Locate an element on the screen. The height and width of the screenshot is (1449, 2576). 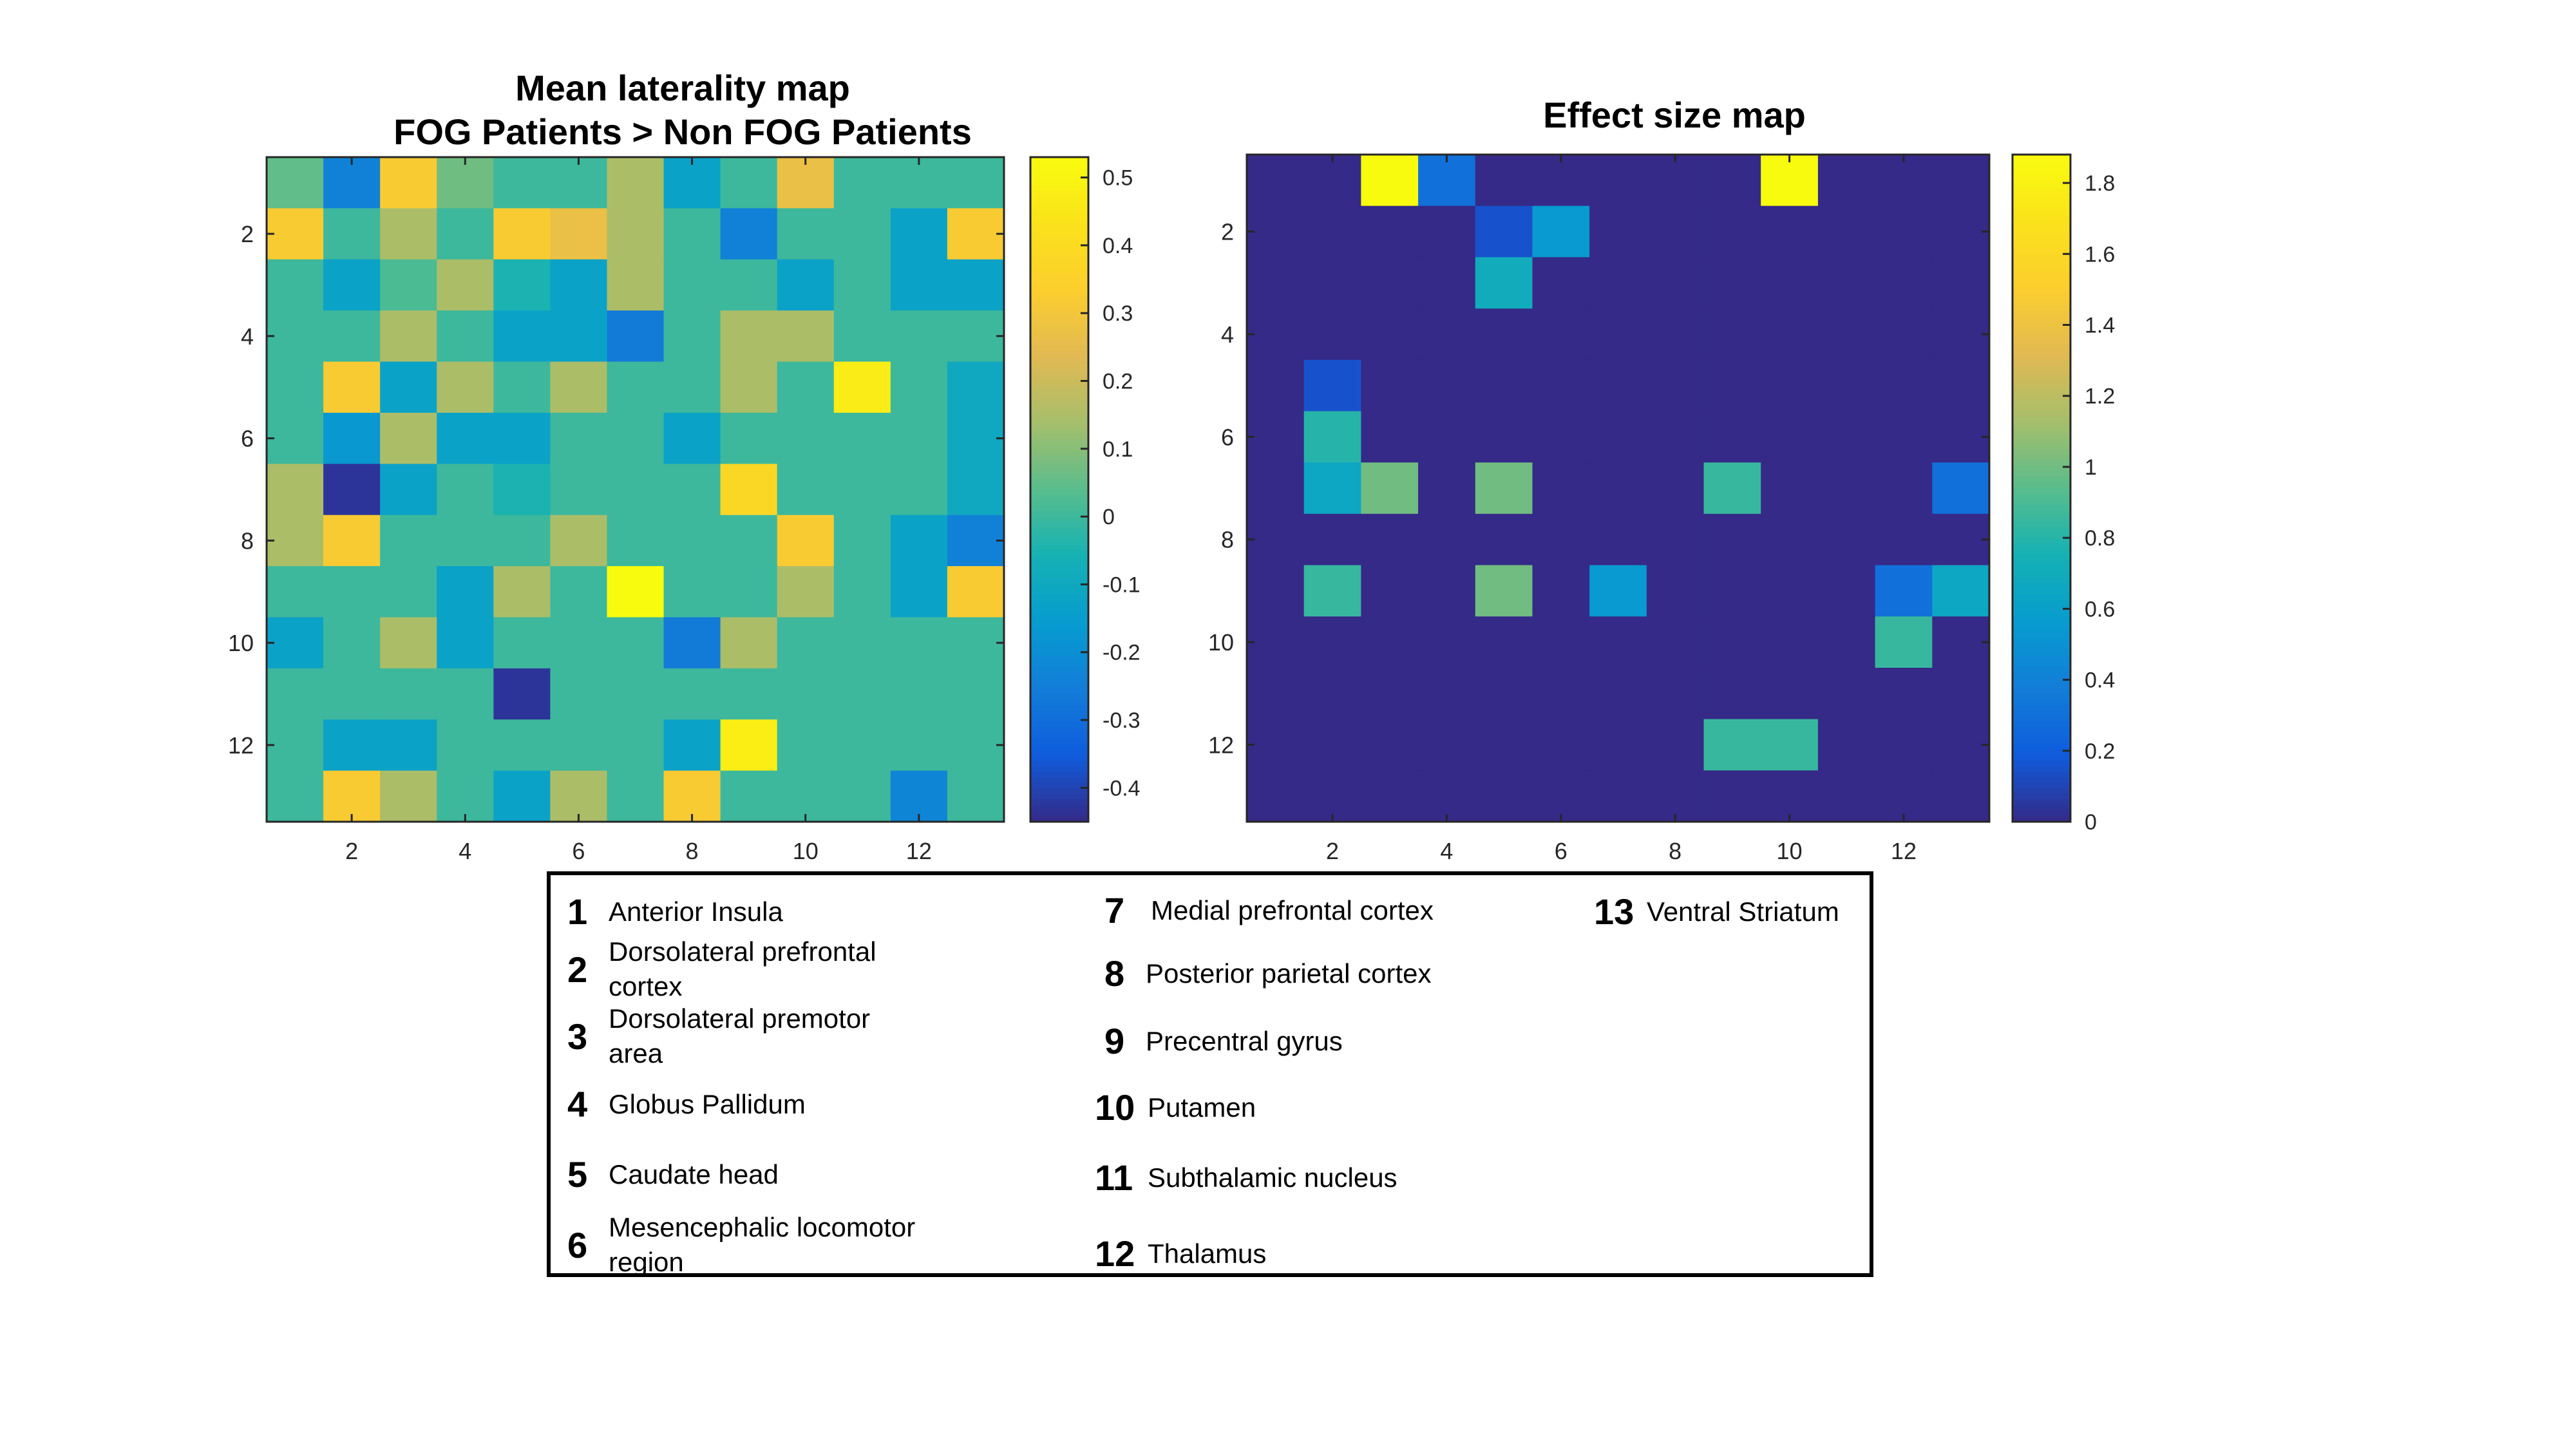
chart-2-title: Effect size map is located at coordinates (1675, 115).